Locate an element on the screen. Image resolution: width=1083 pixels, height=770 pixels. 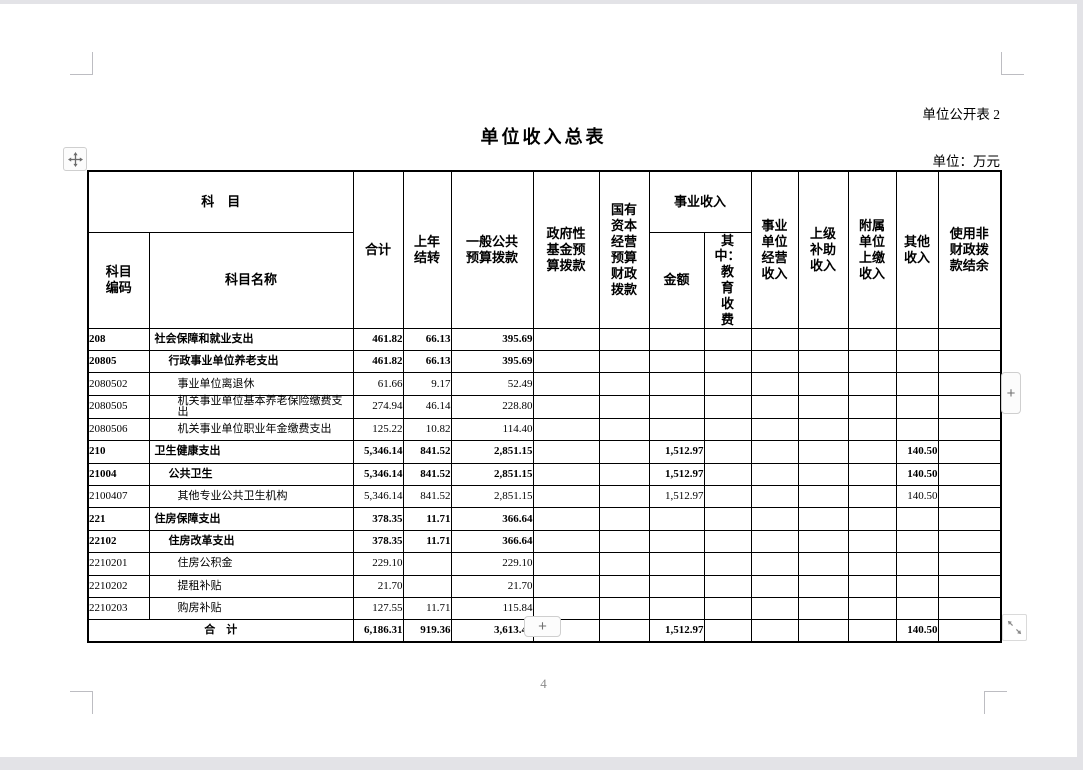
value-cell: 6,186.31 is located at coordinates (378, 631).